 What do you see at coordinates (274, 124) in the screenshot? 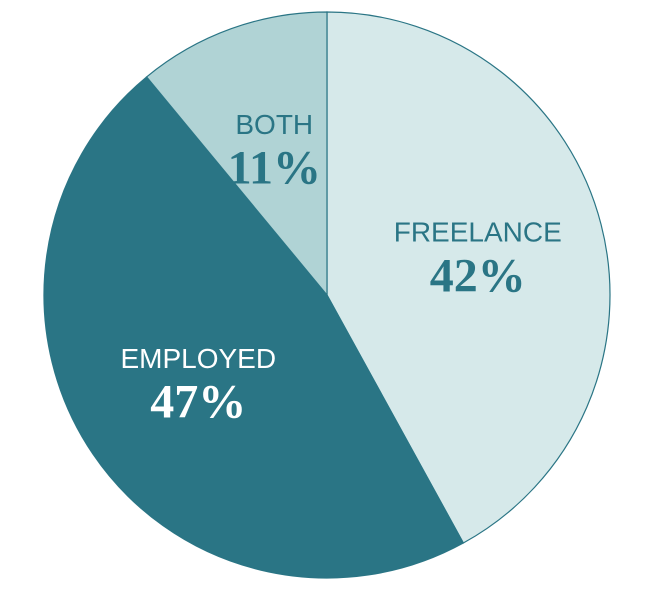
I see `slice-category: BOTH` at bounding box center [274, 124].